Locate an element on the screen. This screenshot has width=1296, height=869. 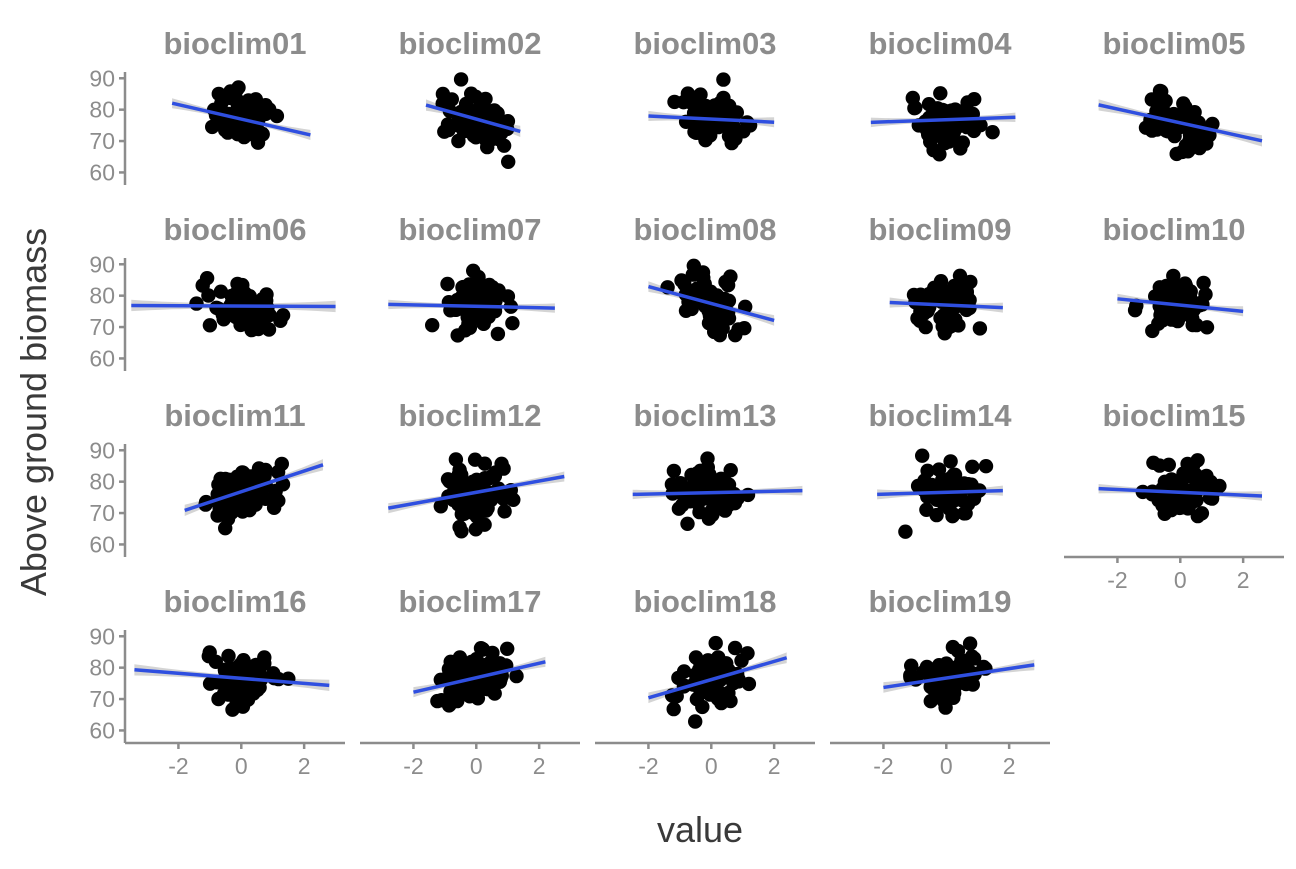
facet-strip-label: bioclim01 is located at coordinates (235, 43).